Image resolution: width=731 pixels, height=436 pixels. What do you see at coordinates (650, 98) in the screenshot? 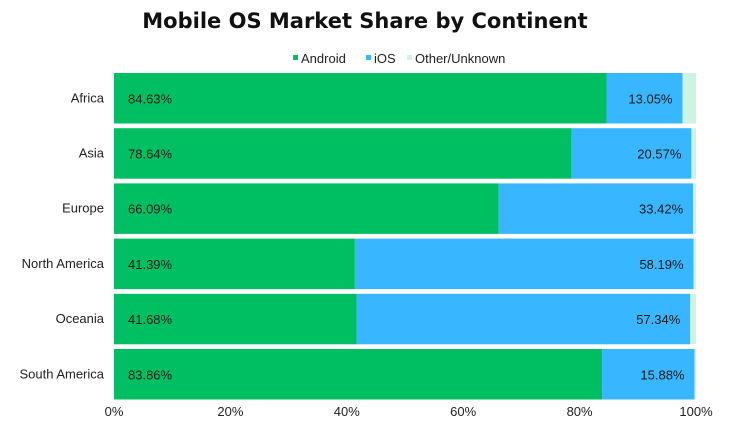
I see `data-label: 13.05%` at bounding box center [650, 98].